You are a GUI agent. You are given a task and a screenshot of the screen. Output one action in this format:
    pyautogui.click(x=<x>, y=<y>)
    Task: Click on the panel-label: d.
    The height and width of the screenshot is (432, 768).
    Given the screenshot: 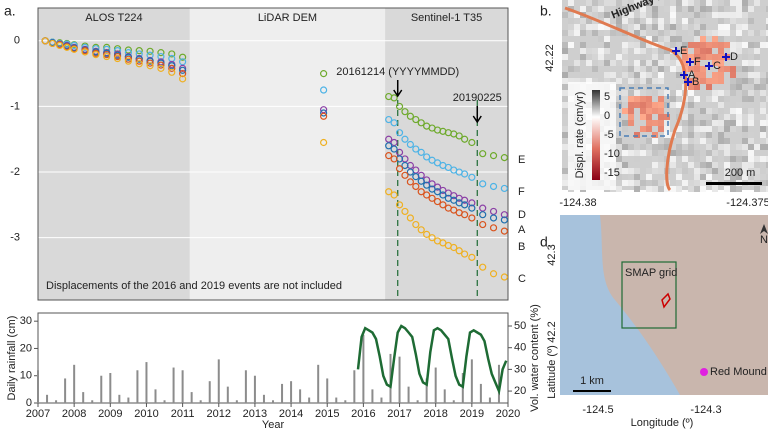 What is the action you would take?
    pyautogui.click(x=546, y=242)
    